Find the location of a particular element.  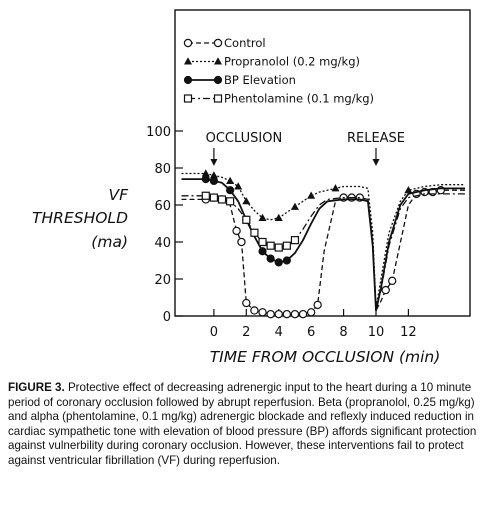

series-control is located at coordinates (323, 252).